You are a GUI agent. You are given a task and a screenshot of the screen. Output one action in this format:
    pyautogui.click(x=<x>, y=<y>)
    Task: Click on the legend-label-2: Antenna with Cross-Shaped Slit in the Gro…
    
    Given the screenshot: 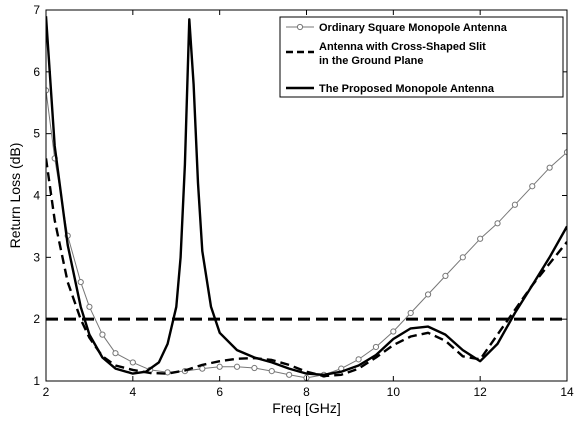 What is the action you would take?
    pyautogui.click(x=402, y=54)
    